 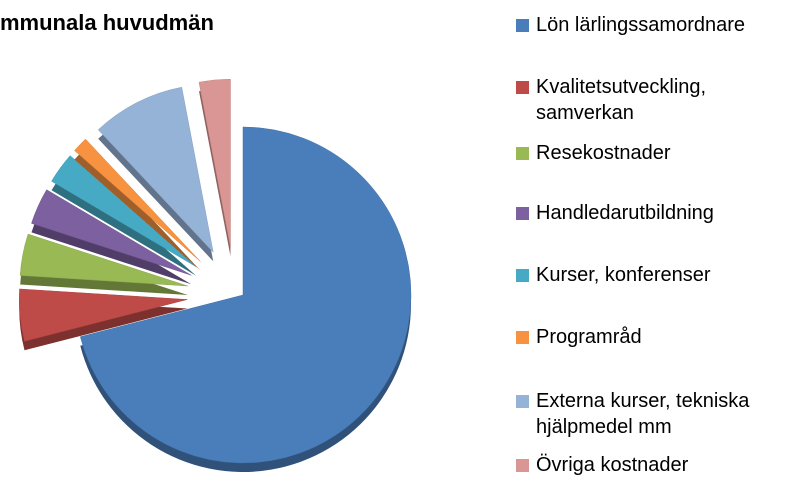 I want to click on legend-item: Lön lärlingssamordnare, so click(x=657, y=25).